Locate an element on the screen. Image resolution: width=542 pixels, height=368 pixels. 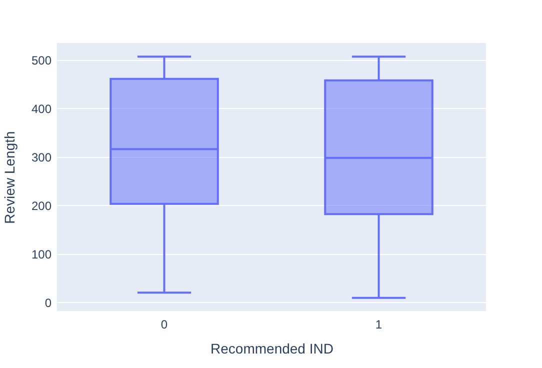
x-tick-label: 1 is located at coordinates (378, 325).